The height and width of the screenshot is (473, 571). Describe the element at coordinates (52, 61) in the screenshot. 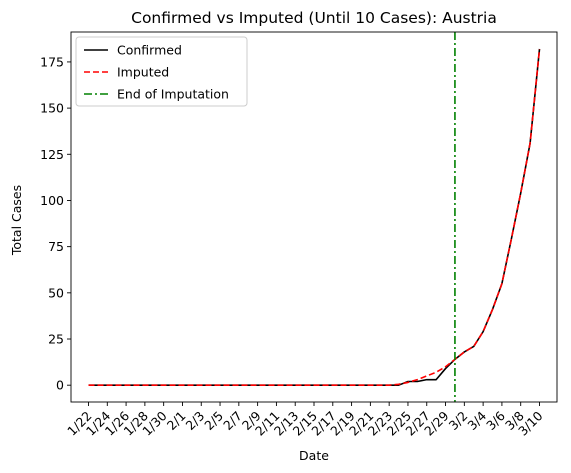

I see `y-tick-label: 175` at that location.